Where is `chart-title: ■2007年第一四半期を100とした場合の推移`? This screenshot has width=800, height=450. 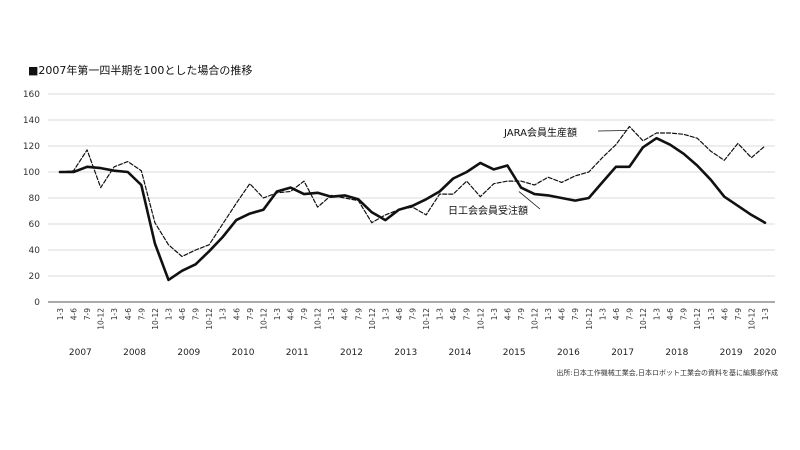
chart-title: ■2007年第一四半期を100とした場合の推移 is located at coordinates (140, 70).